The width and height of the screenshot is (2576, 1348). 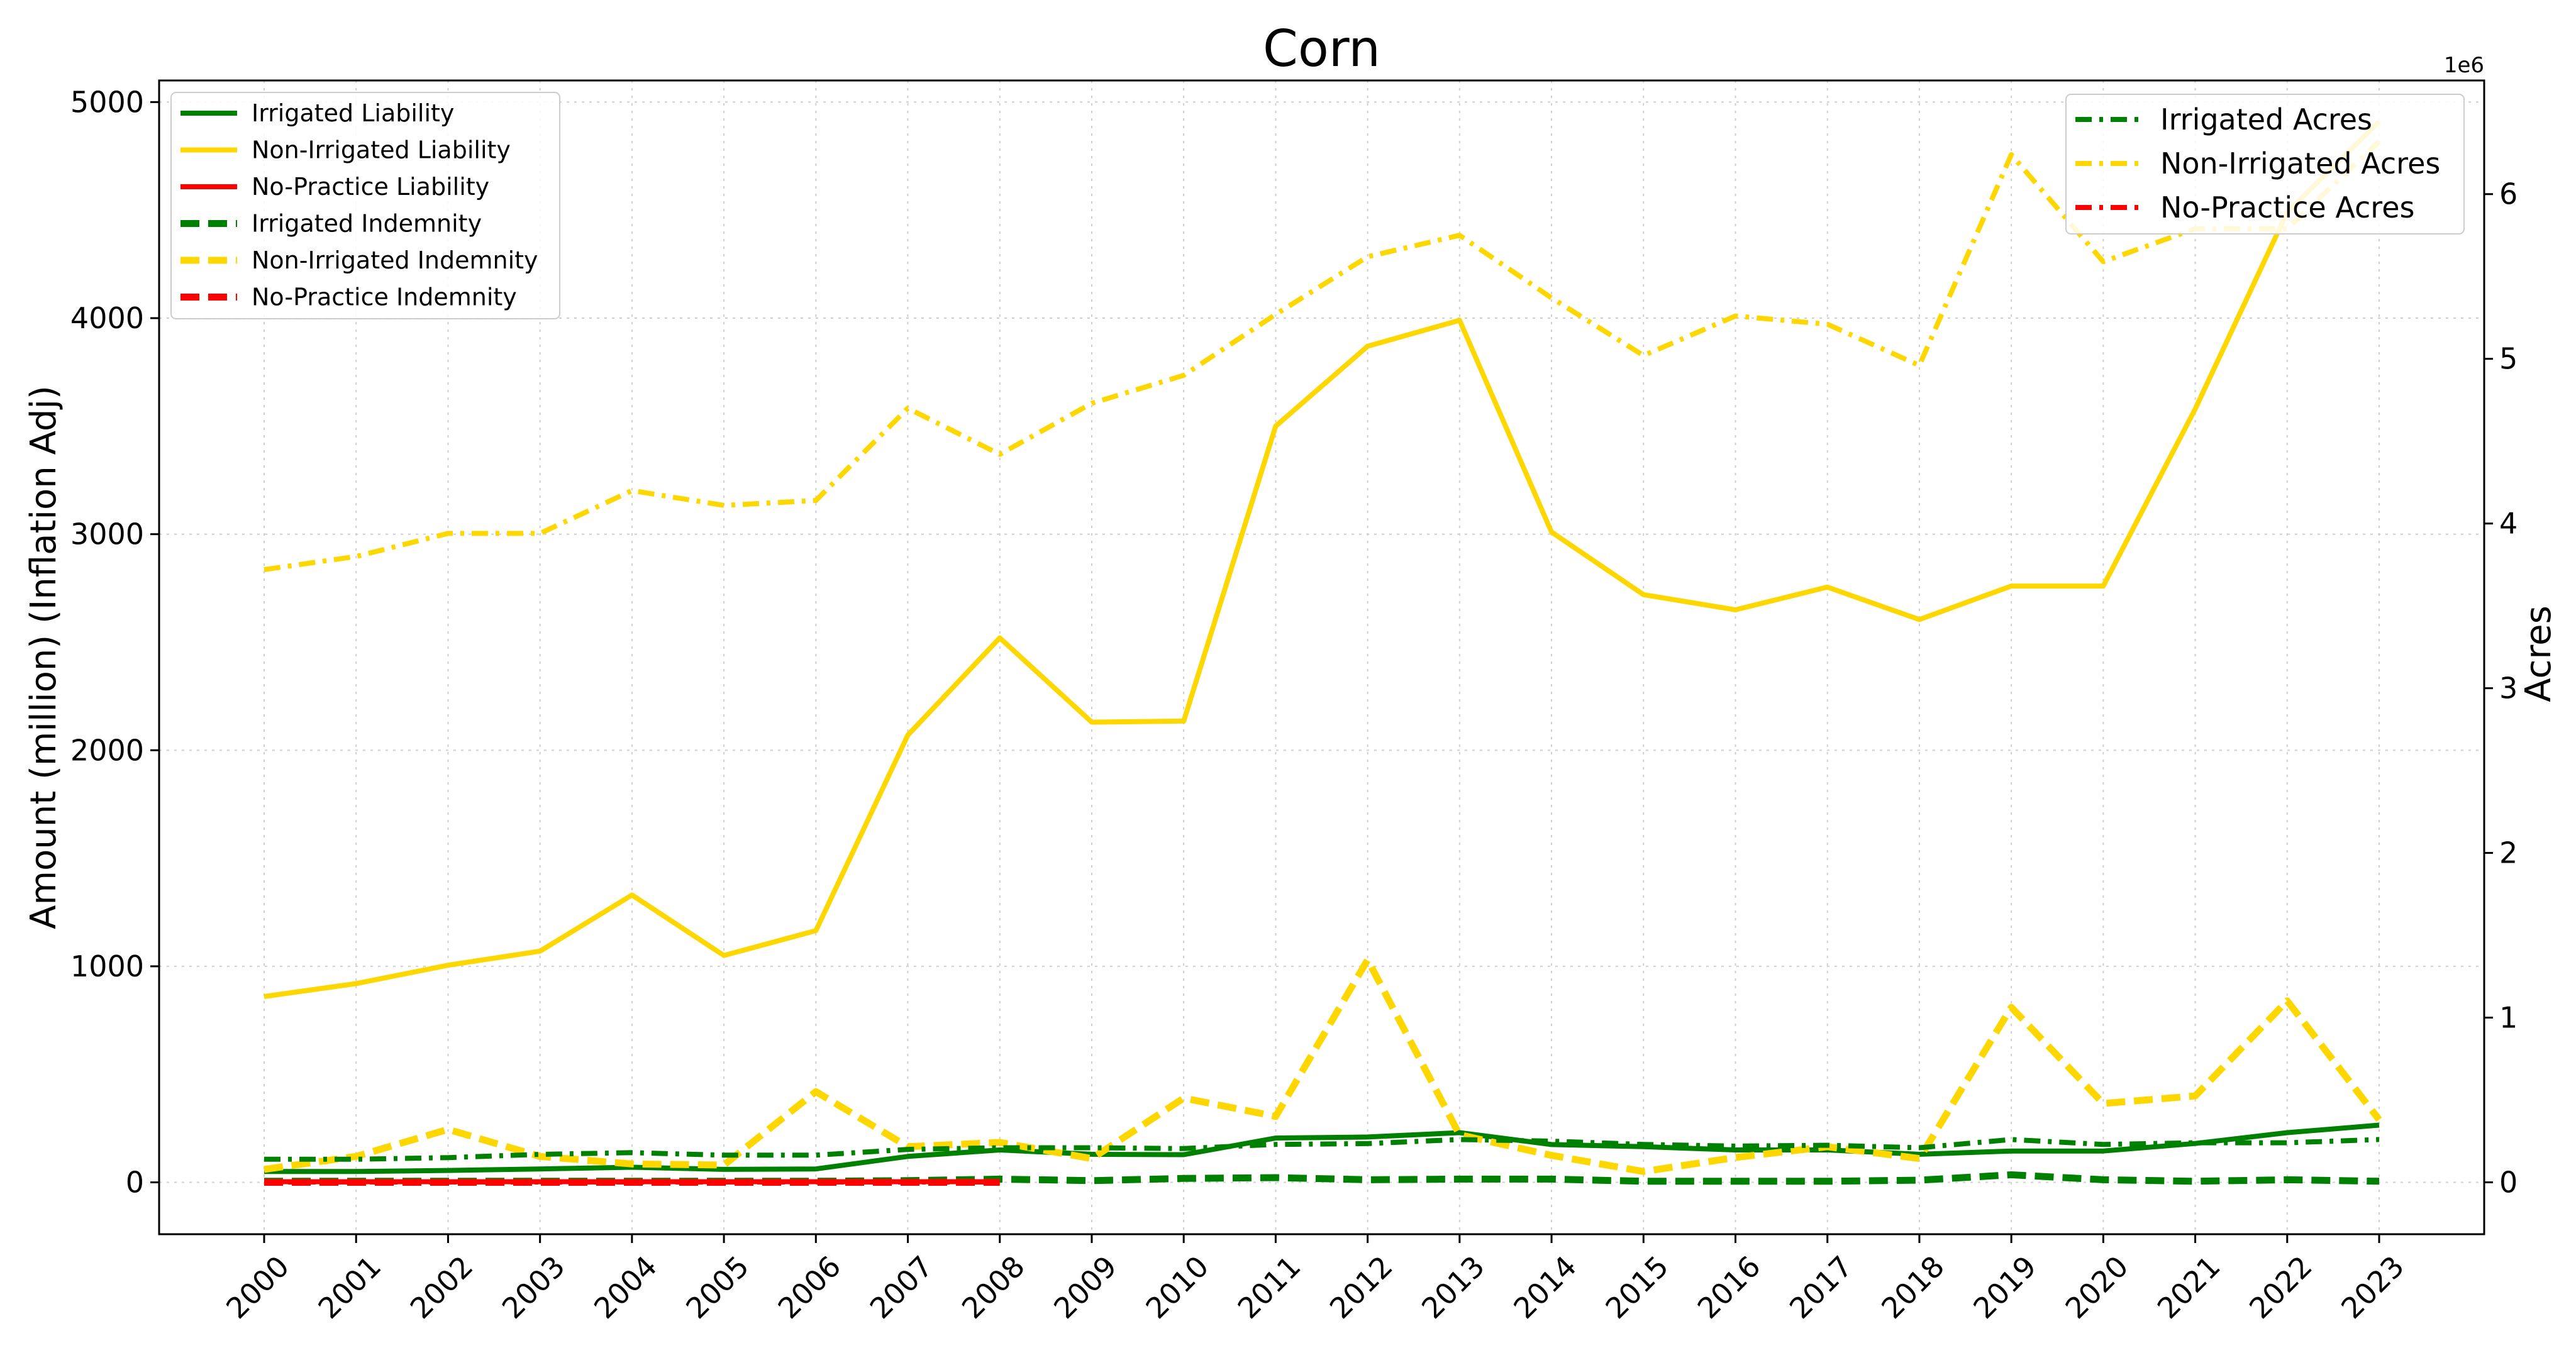 I want to click on legend-label-non-irrigated-acres: Non-Irrigated Acres, so click(x=2300, y=163).